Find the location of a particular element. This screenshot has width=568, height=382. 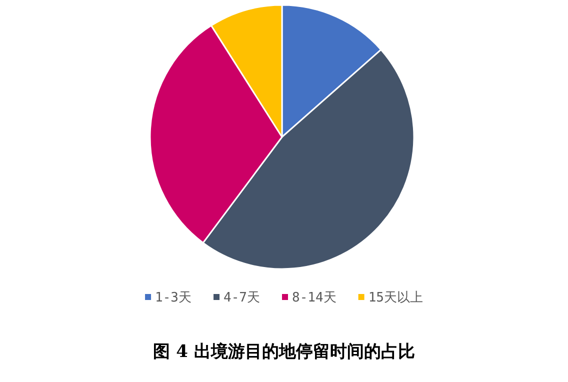

legend-label: 15天以上 is located at coordinates (395, 298).